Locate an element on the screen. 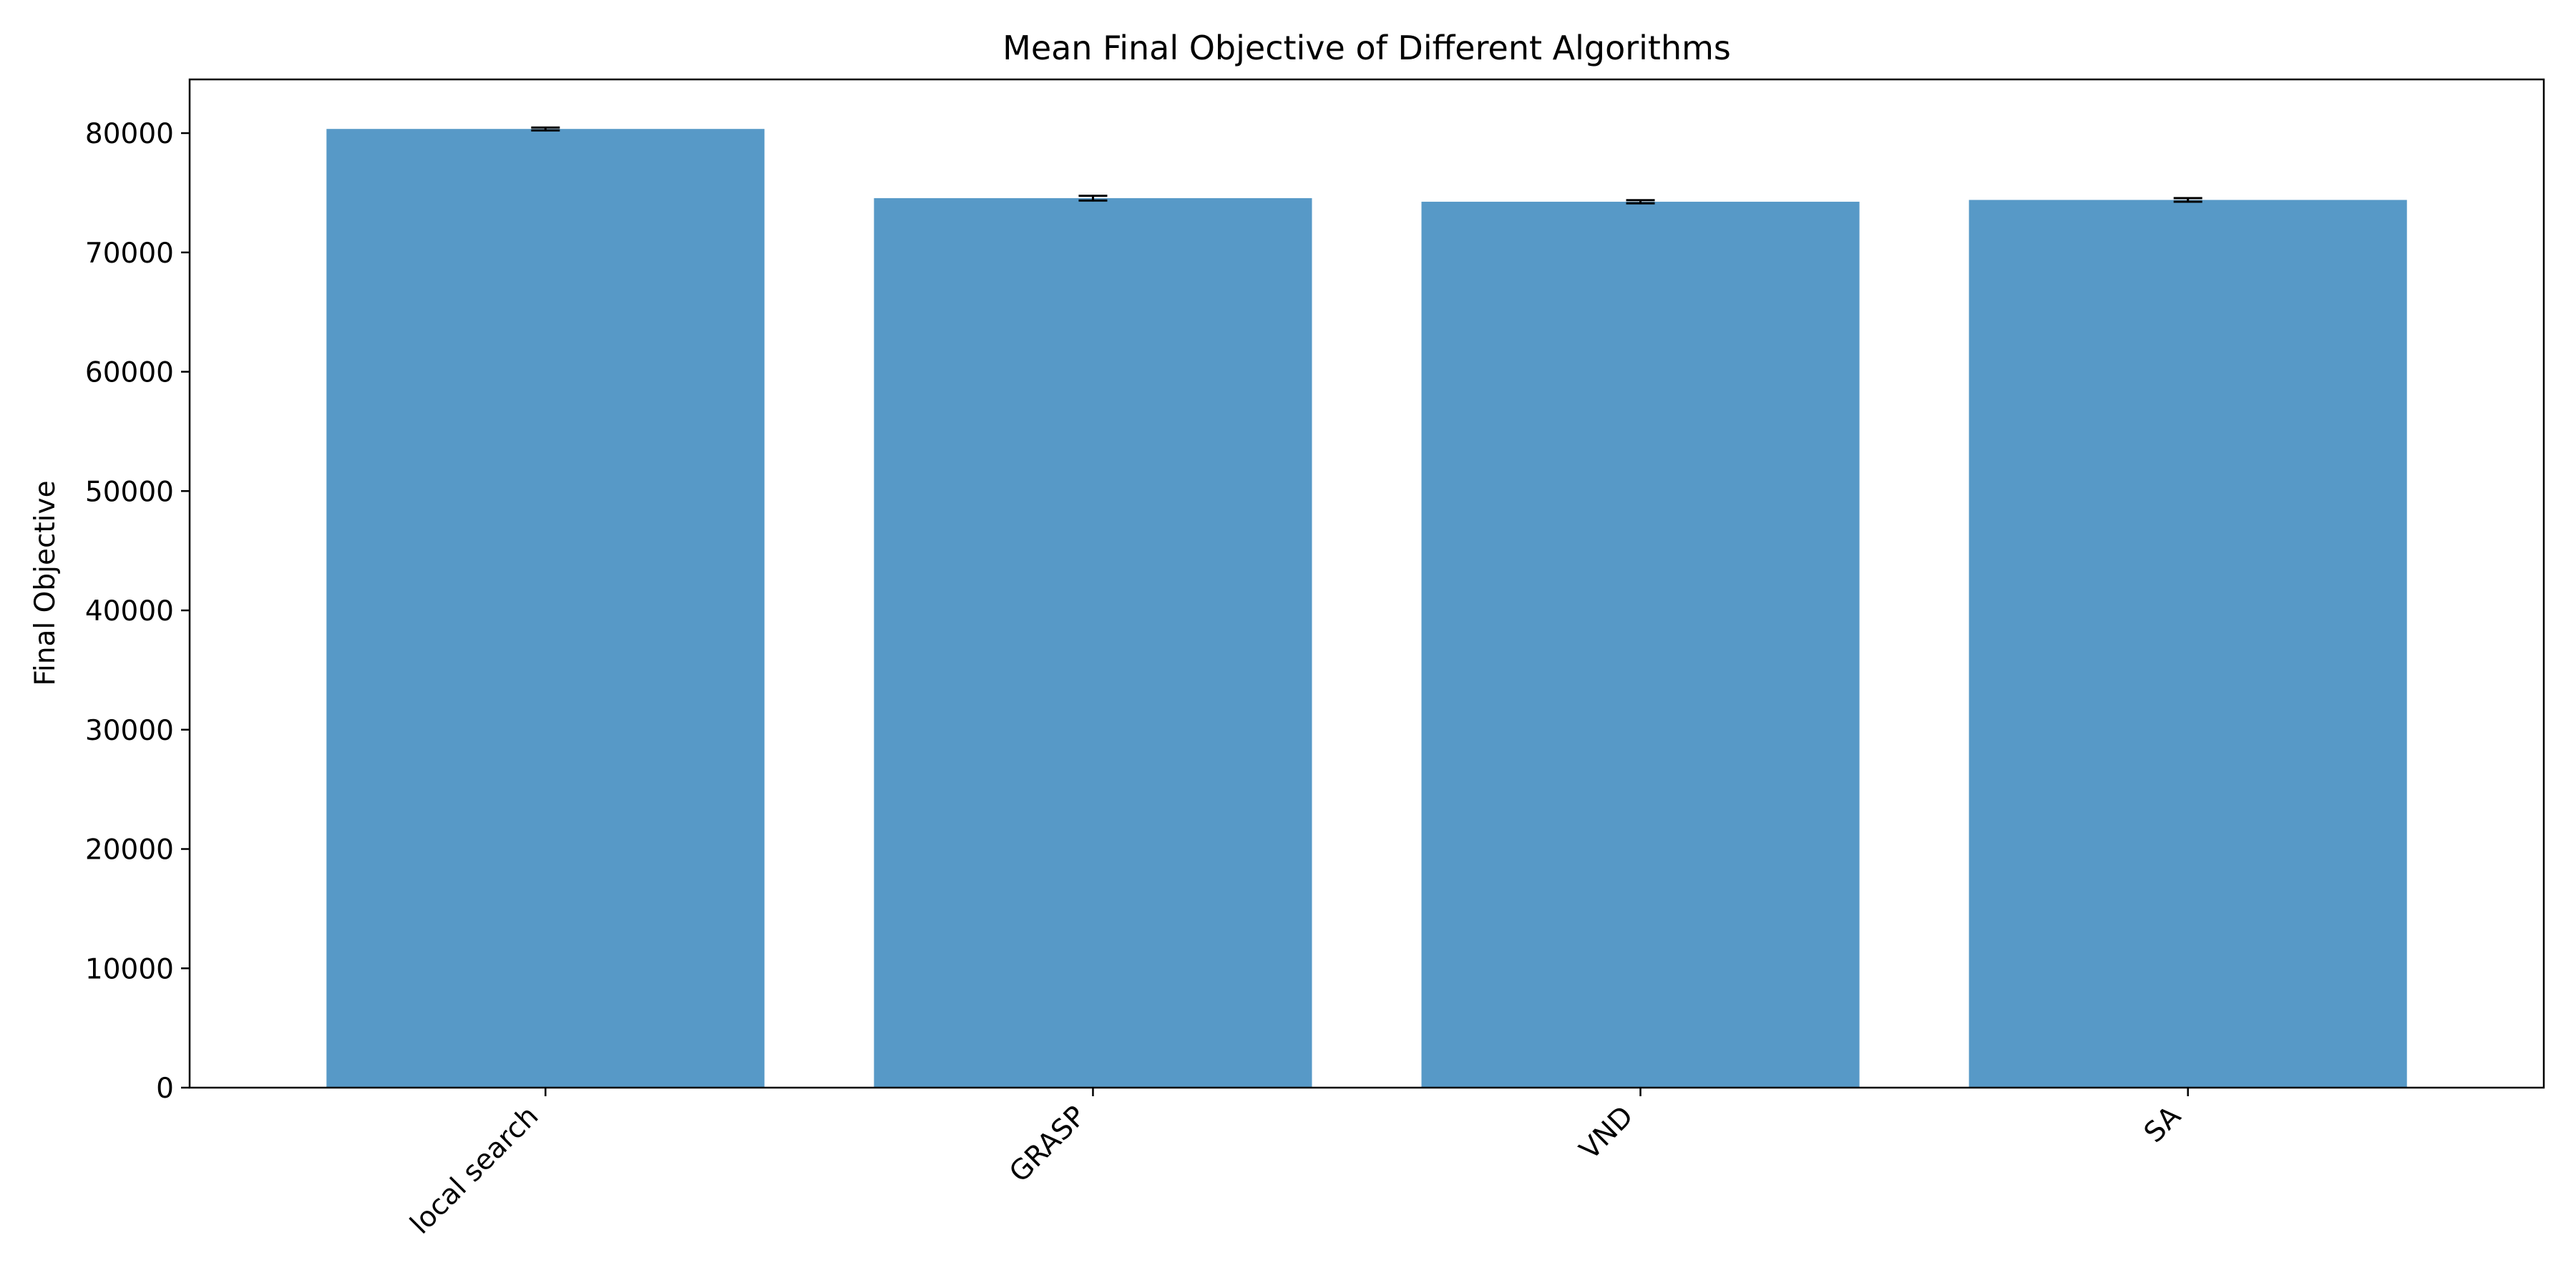  y-tick-label: 0 is located at coordinates (165, 1089).